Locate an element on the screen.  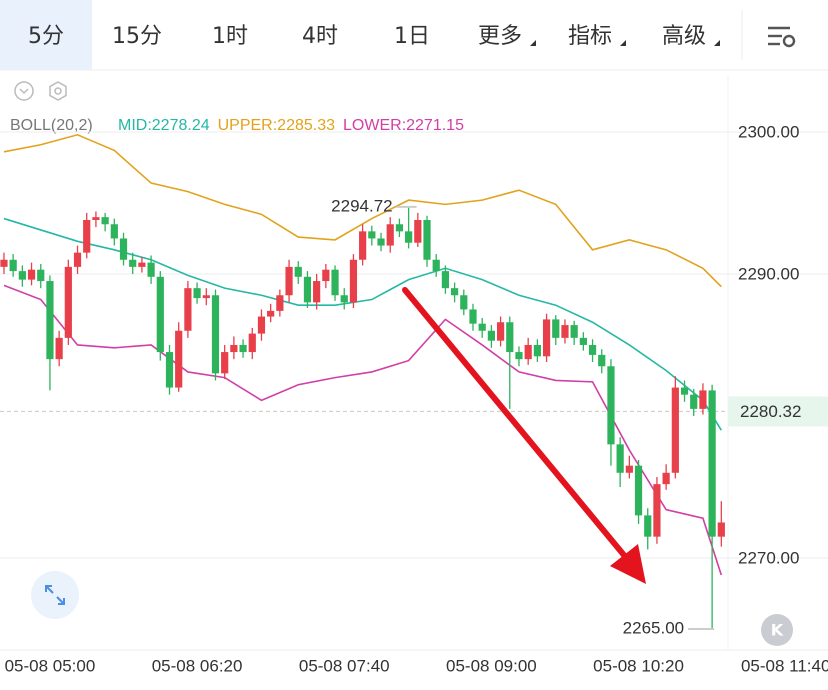
tab: 指标 is located at coordinates (590, 36).